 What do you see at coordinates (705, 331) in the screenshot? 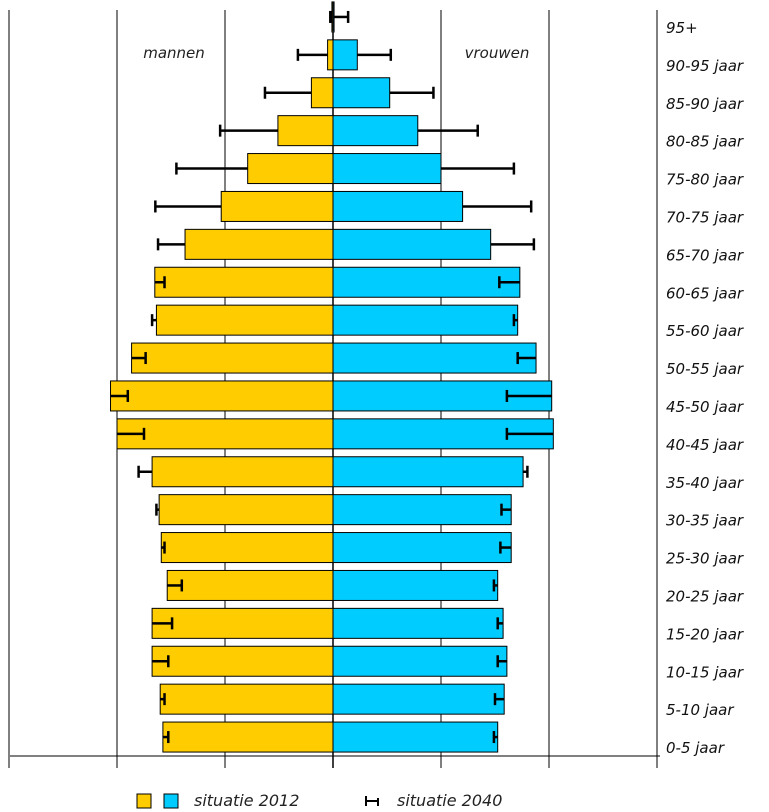
I see `age-label: 55-60 jaar` at bounding box center [705, 331].